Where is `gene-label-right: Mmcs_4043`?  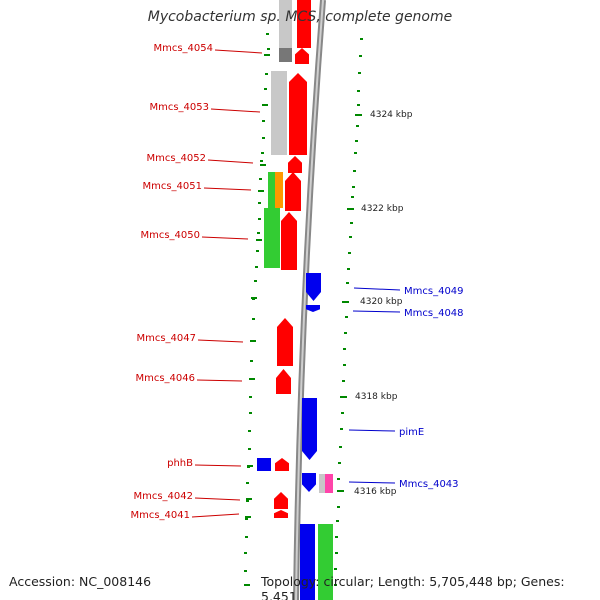
gene-label-right: Mmcs_4043 is located at coordinates (429, 484).